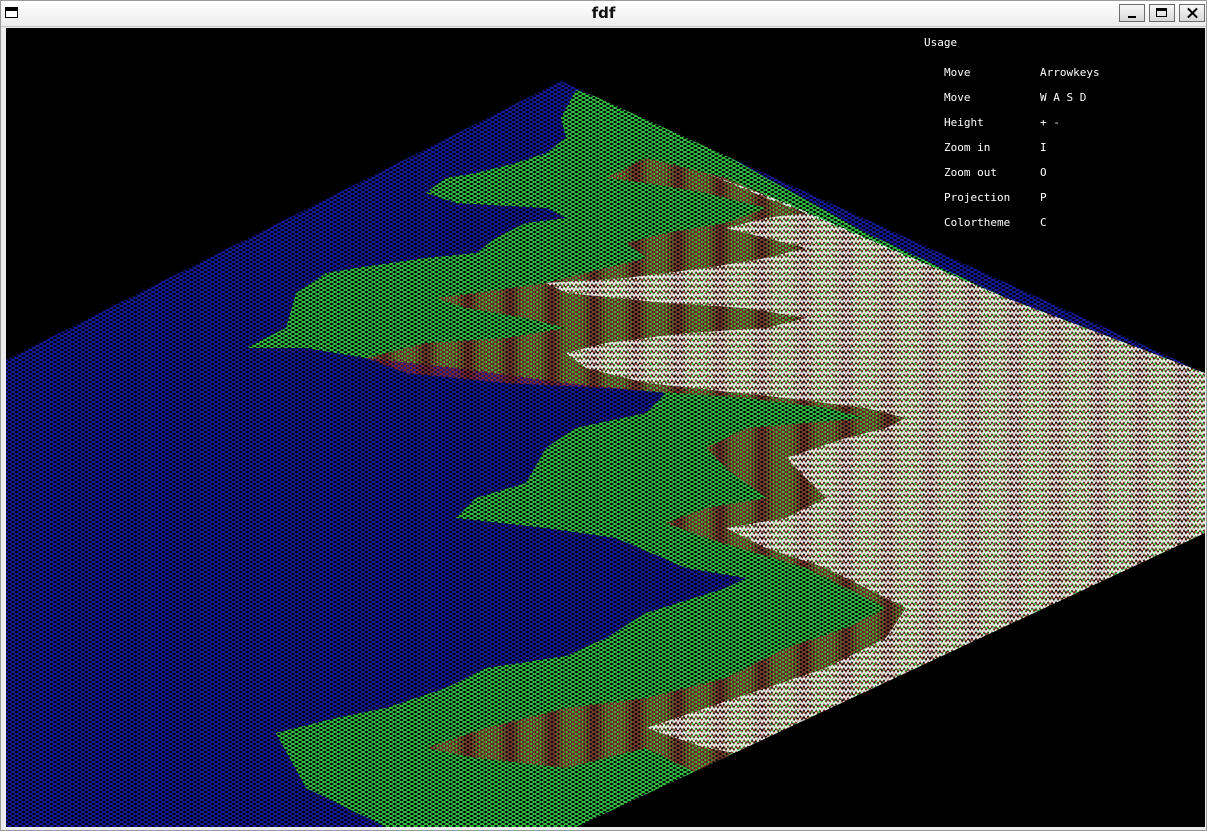  I want to click on usage-row: Zoom out O, so click(1054, 173).